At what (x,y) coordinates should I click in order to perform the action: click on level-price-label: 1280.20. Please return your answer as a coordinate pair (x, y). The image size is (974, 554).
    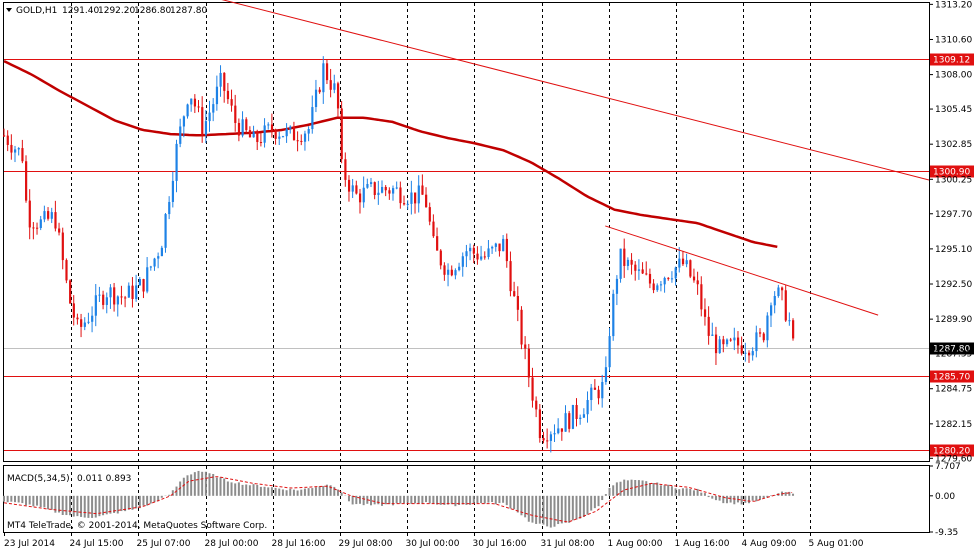
    Looking at the image, I should click on (951, 452).